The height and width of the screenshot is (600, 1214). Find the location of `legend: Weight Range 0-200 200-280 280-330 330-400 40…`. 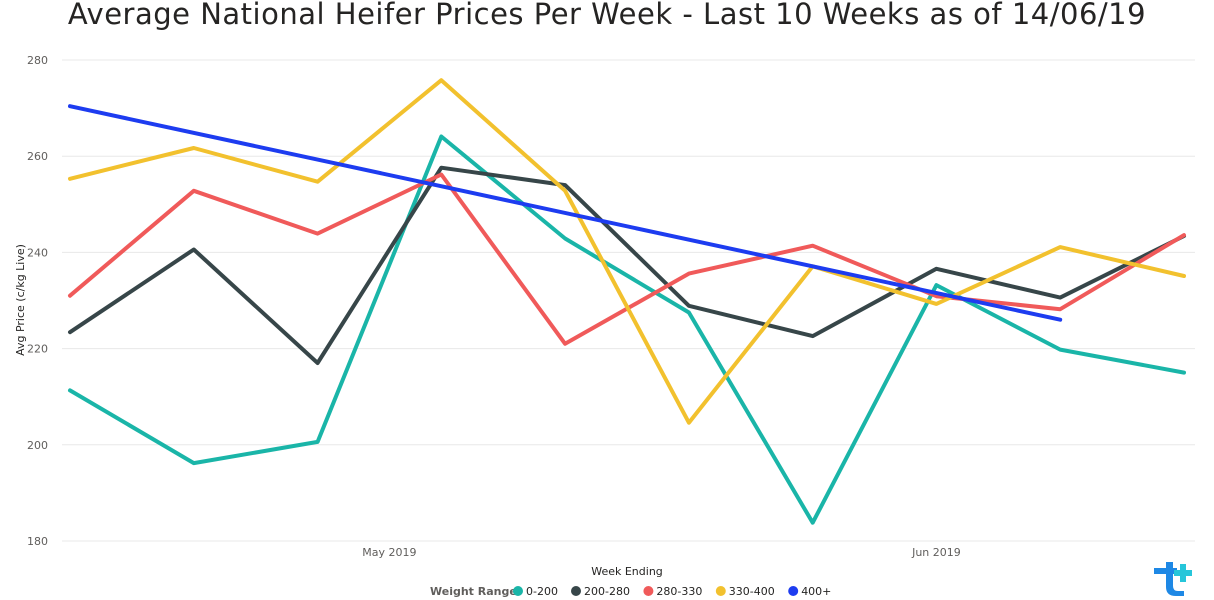

legend: Weight Range 0-200 200-280 280-330 330-400 40… is located at coordinates (630, 591).